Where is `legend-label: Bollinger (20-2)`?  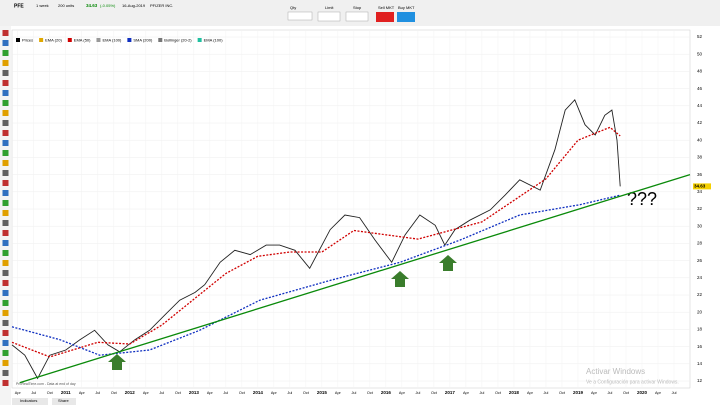 legend-label: Bollinger (20-2) is located at coordinates (178, 40).